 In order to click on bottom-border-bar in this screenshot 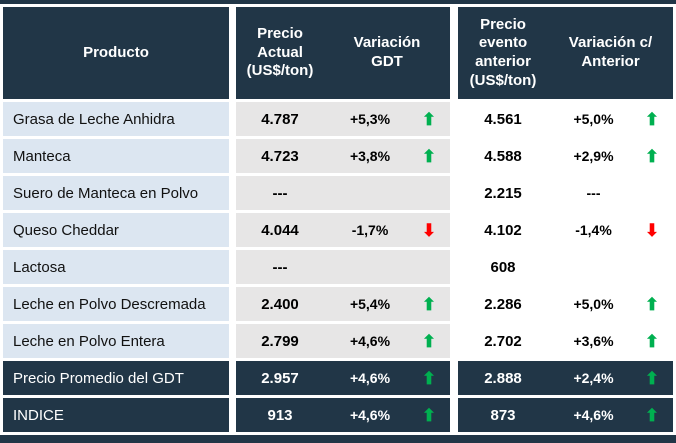, I will do `click(338, 439)`.